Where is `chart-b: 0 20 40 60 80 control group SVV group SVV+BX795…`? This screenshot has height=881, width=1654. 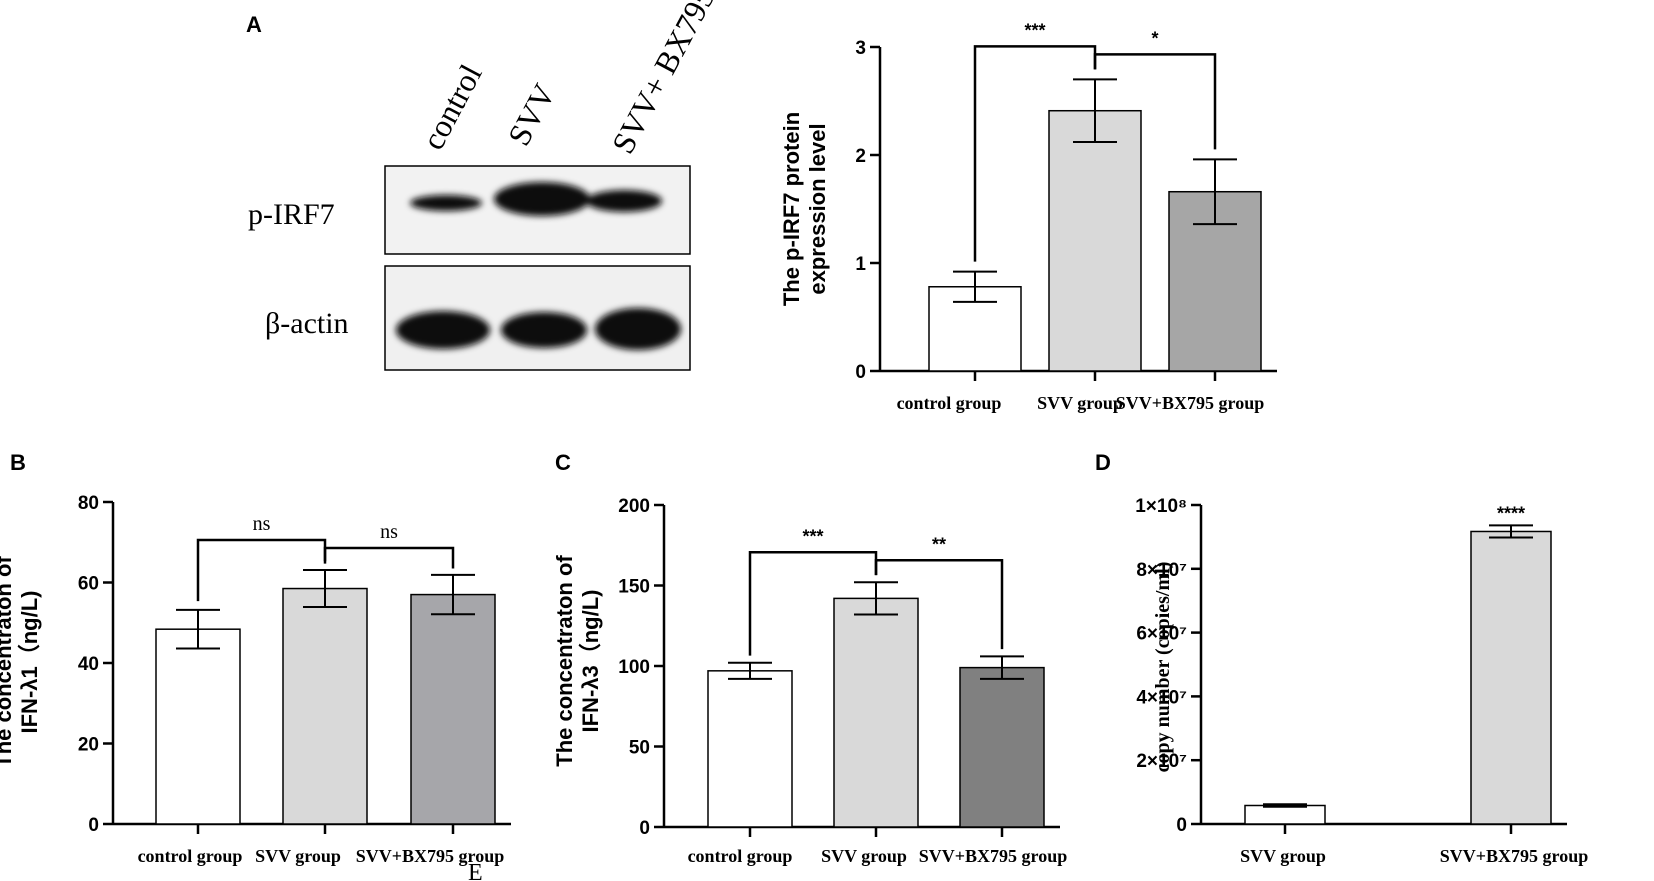
chart-b: 0 20 40 60 80 control group SVV group SVV+BX795… is located at coordinates (255, 679).